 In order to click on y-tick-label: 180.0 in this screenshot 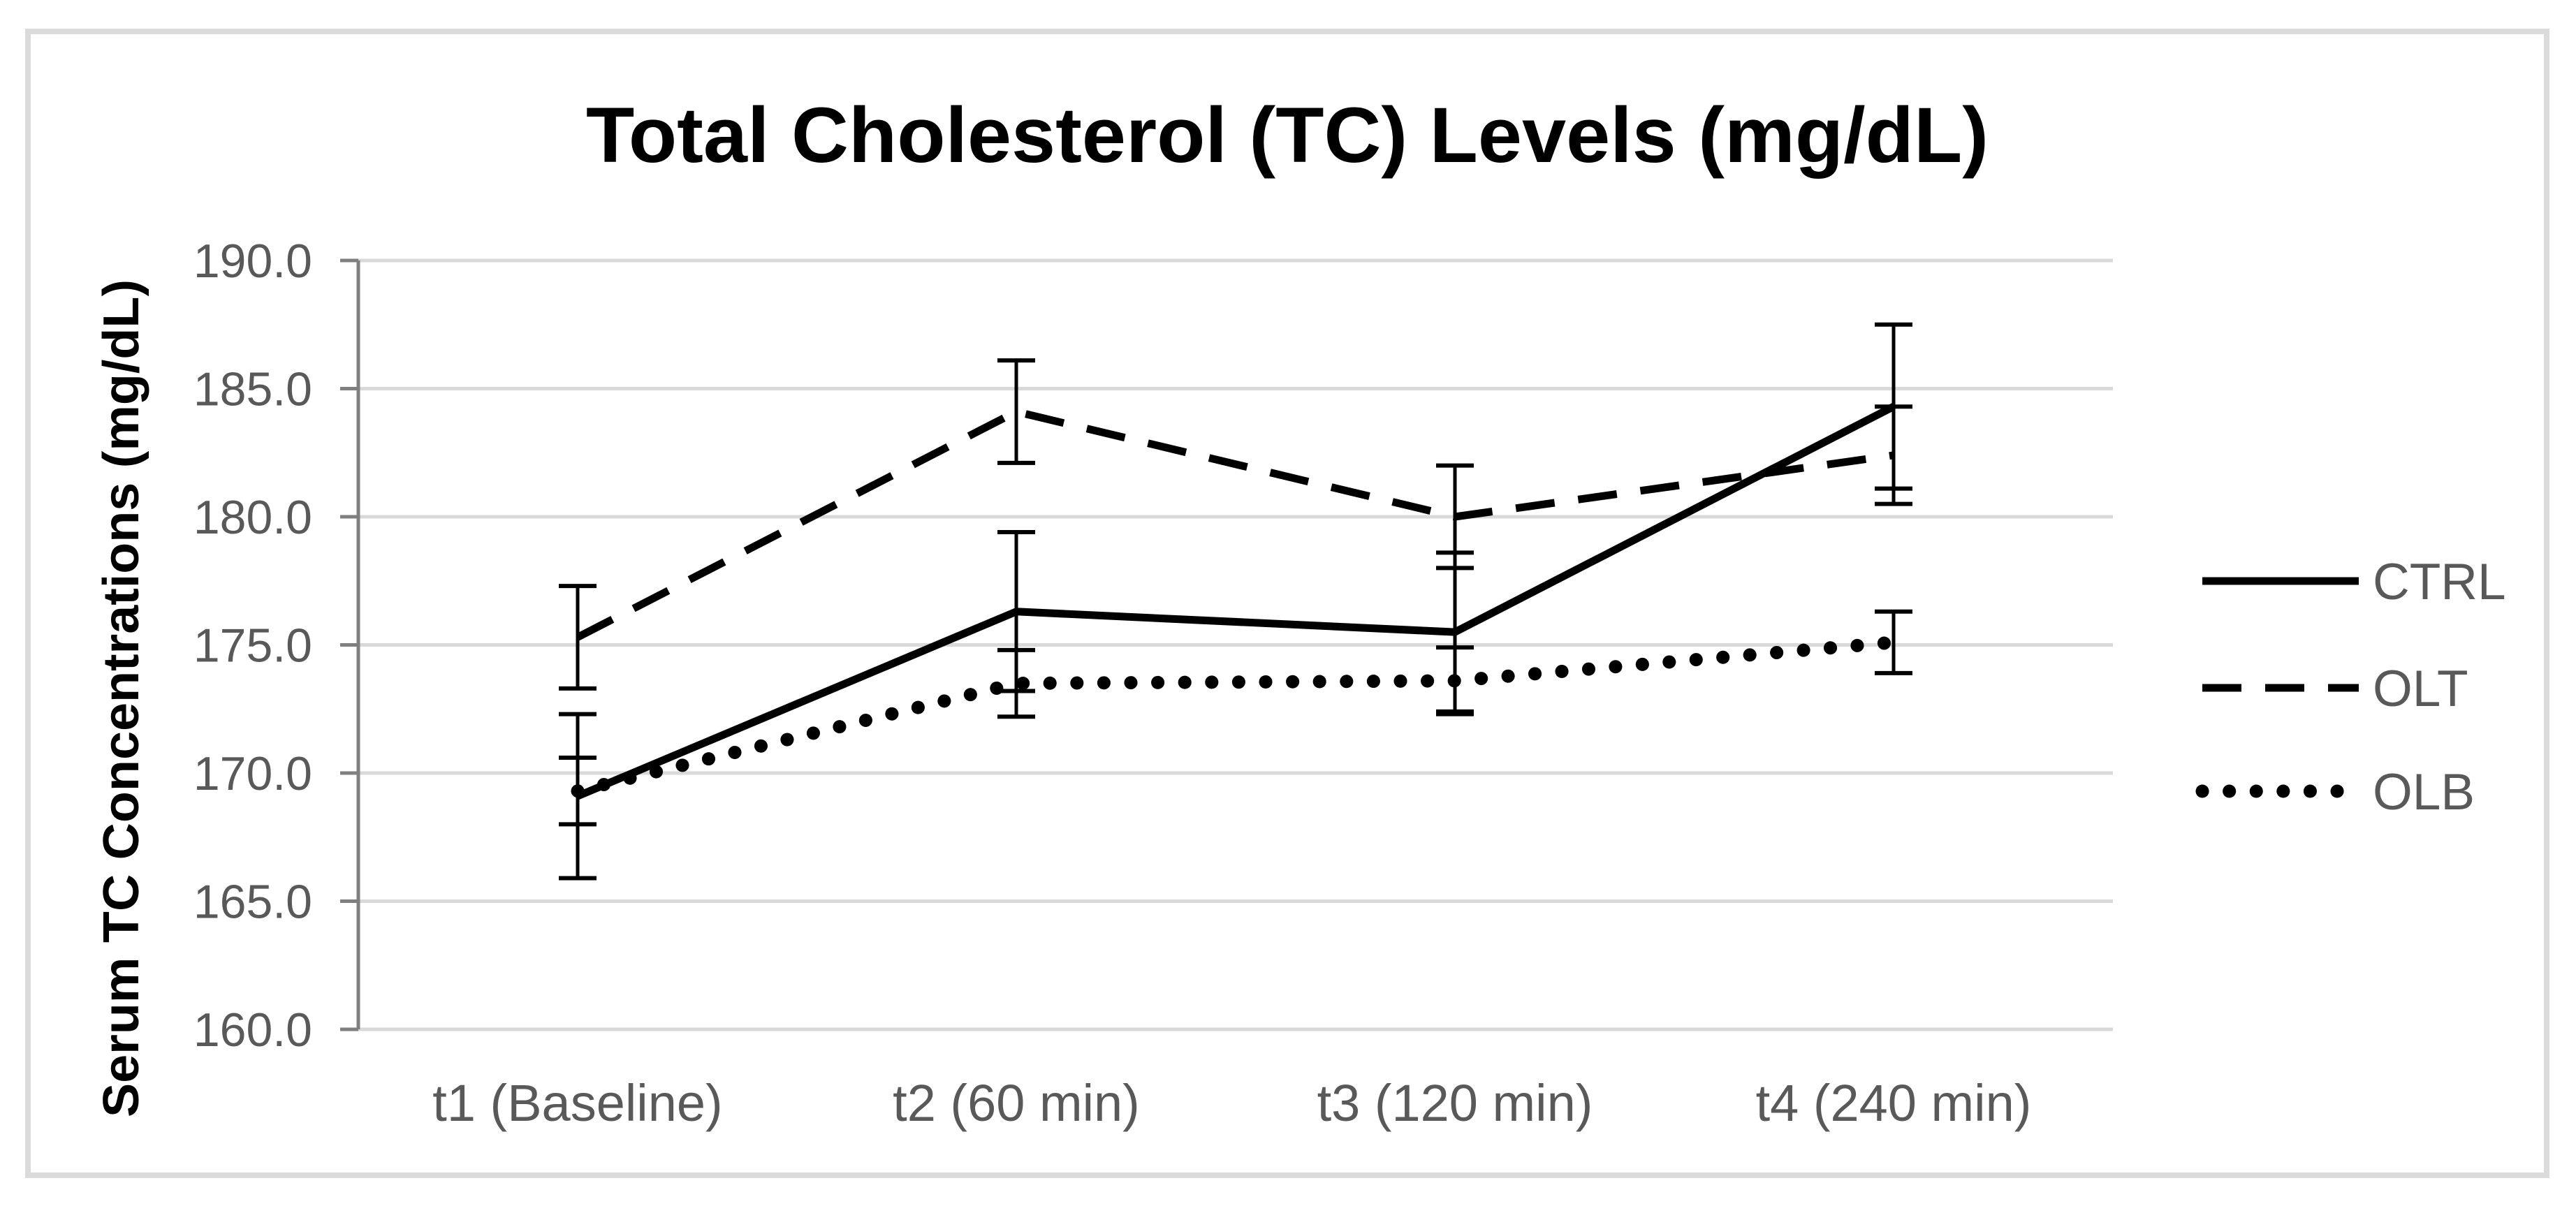, I will do `click(253, 517)`.